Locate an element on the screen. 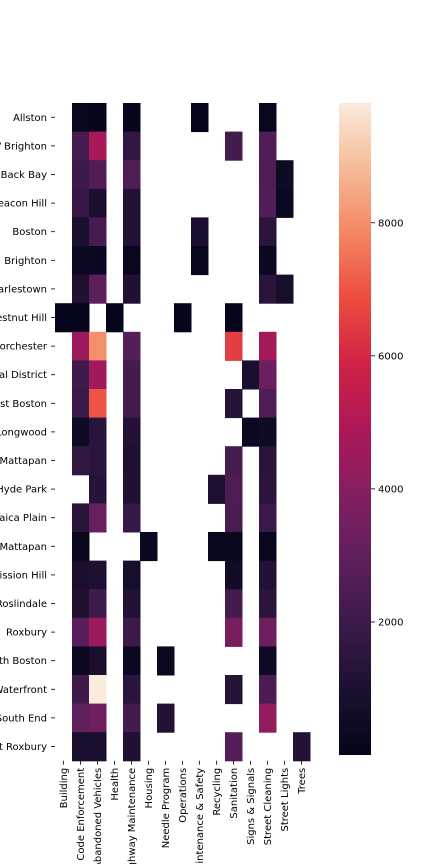 The width and height of the screenshot is (432, 864). row-label: Allston / Brighton is located at coordinates (23, 146).